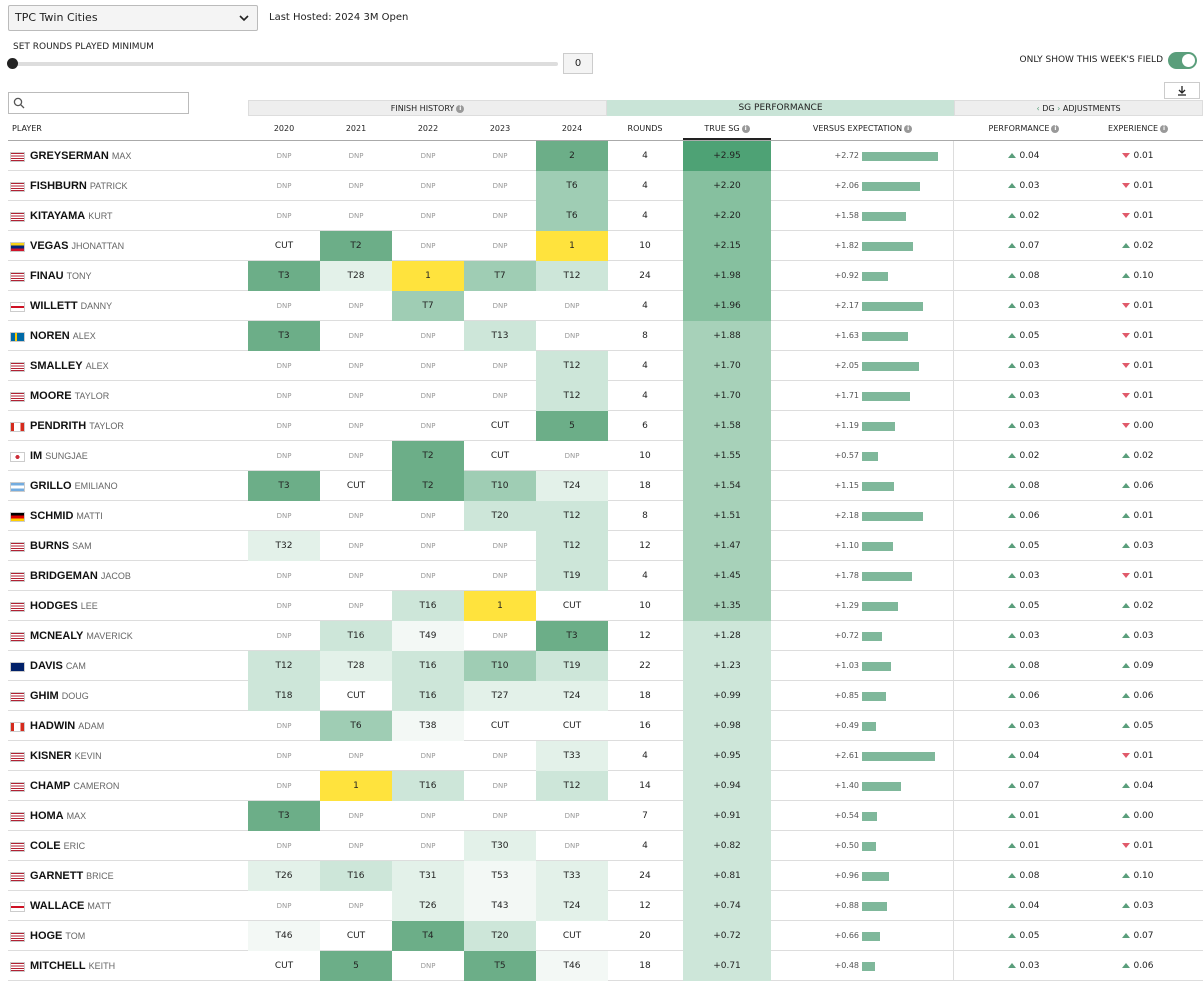 This screenshot has height=981, width=1203. I want to click on col-true-sg: TRUE SG i, so click(727, 129).